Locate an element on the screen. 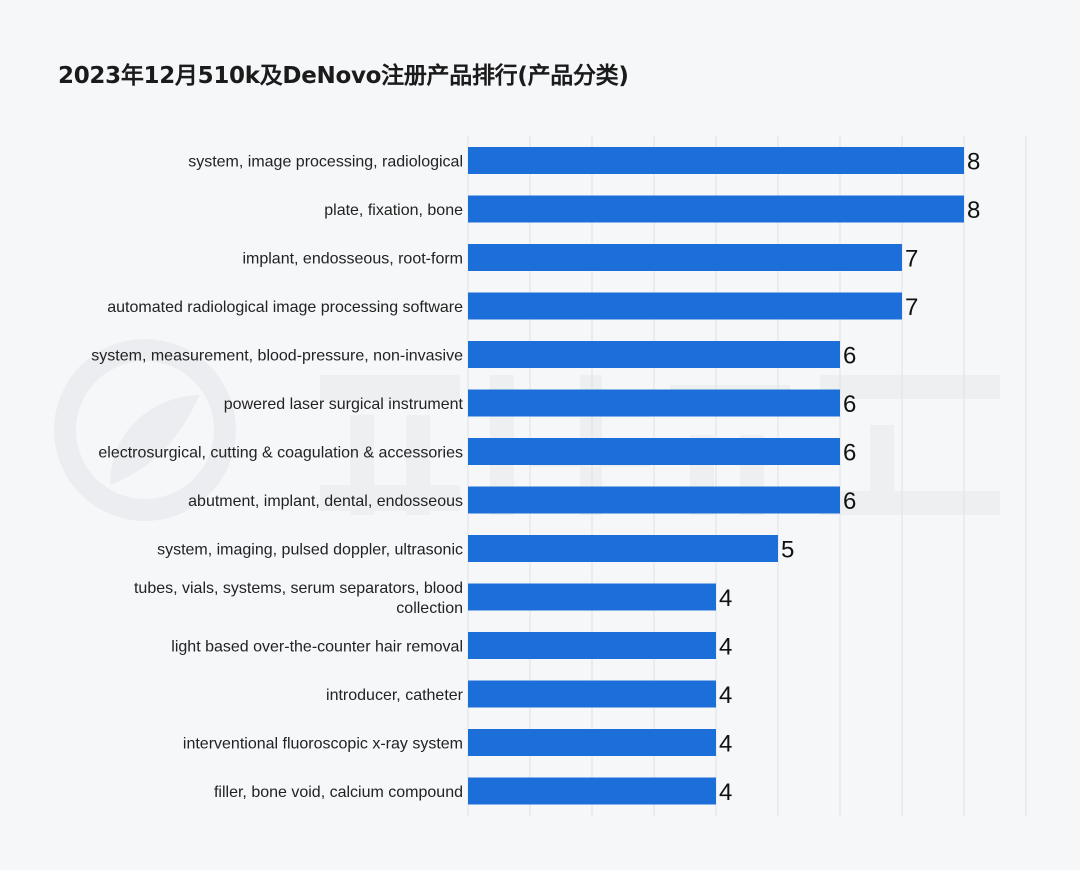 Image resolution: width=1080 pixels, height=870 pixels. category-label: system, image processing, radiological is located at coordinates (325, 162).